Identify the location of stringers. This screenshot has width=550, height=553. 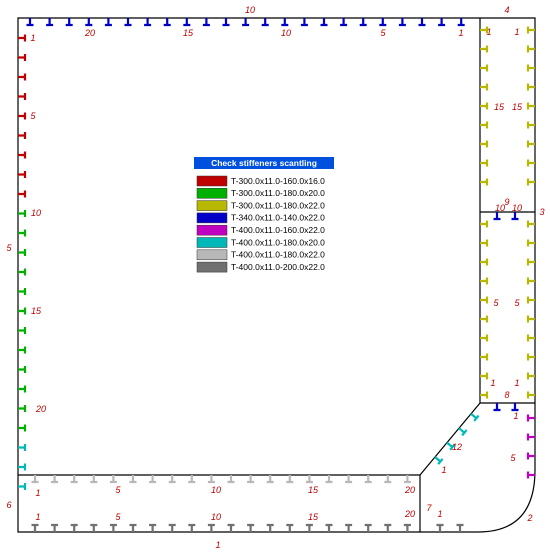
(507, 307).